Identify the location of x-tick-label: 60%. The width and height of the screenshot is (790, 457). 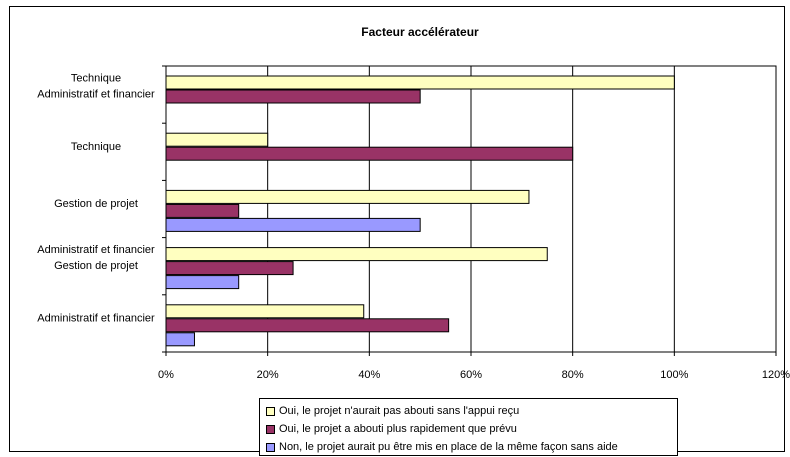
(471, 375).